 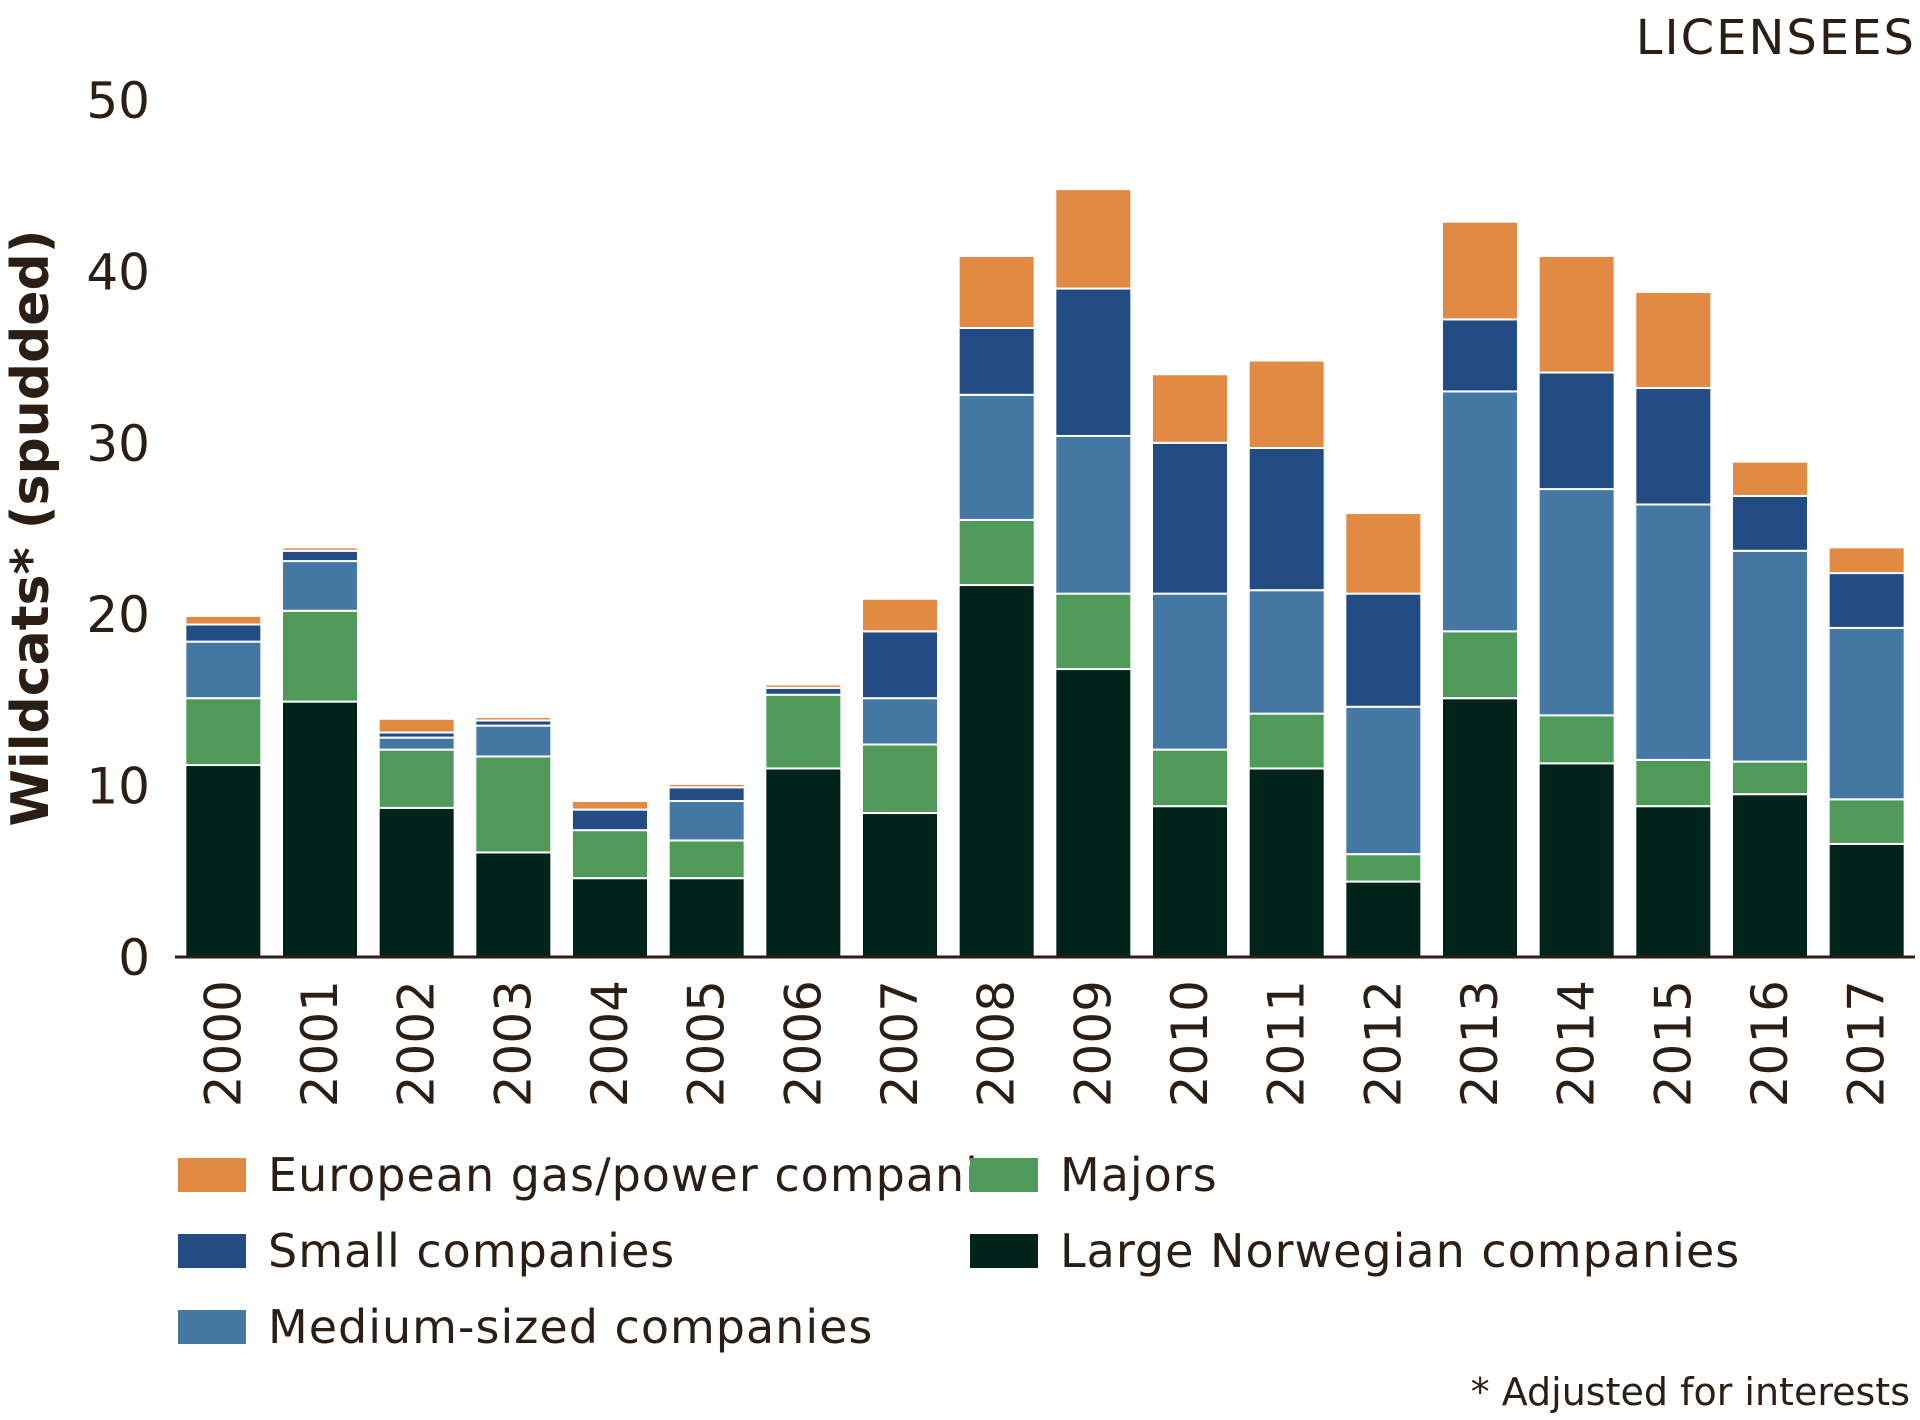 What do you see at coordinates (1093, 514) in the screenshot?
I see `bar-2009-medium-sized-companies` at bounding box center [1093, 514].